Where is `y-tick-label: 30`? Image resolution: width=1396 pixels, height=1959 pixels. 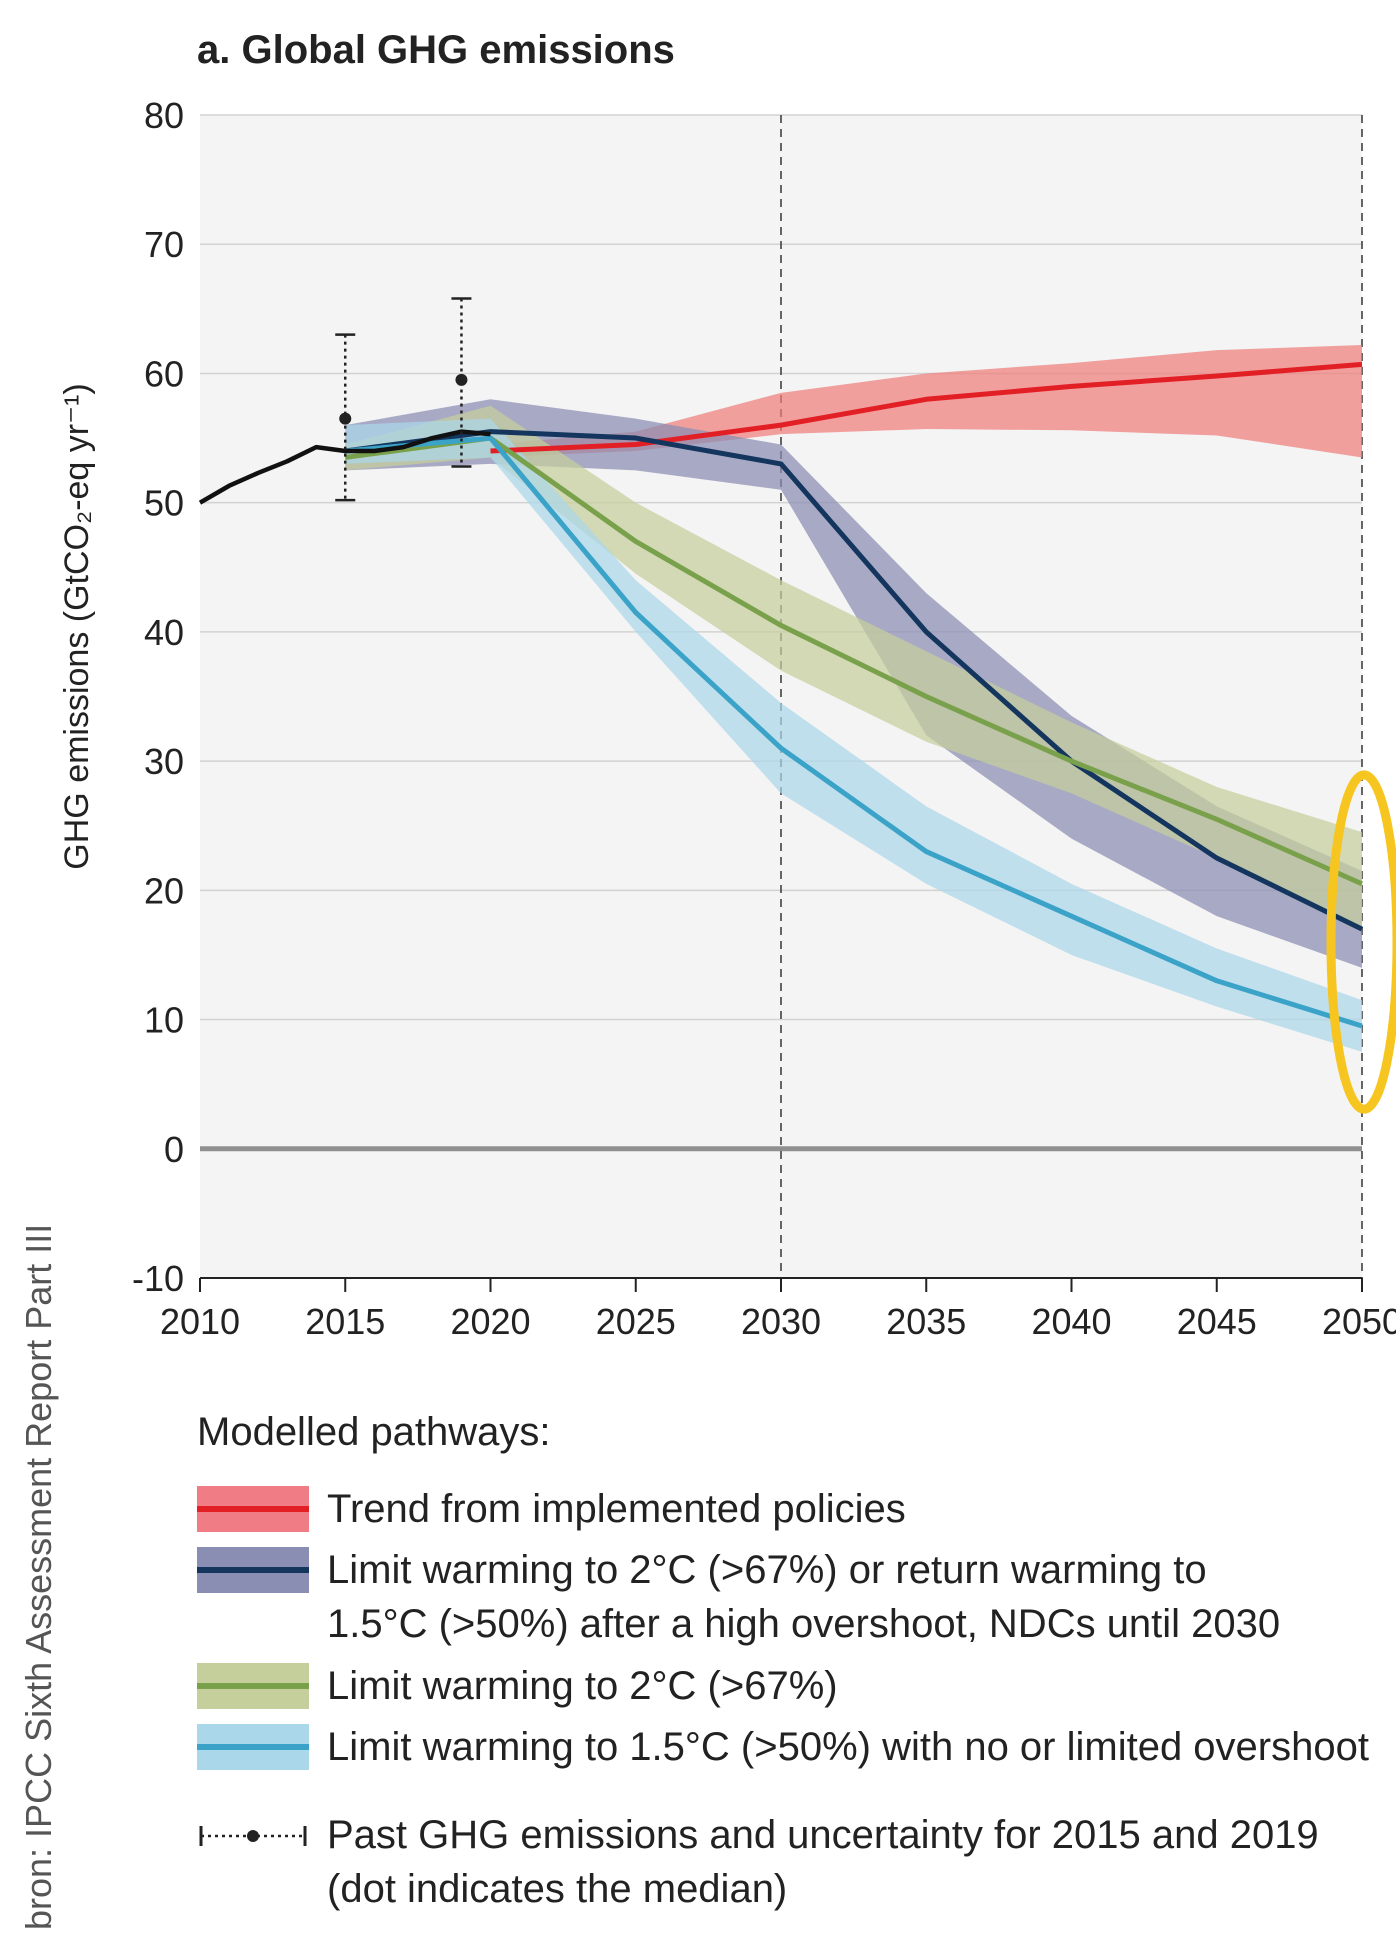 y-tick-label: 30 is located at coordinates (164, 761).